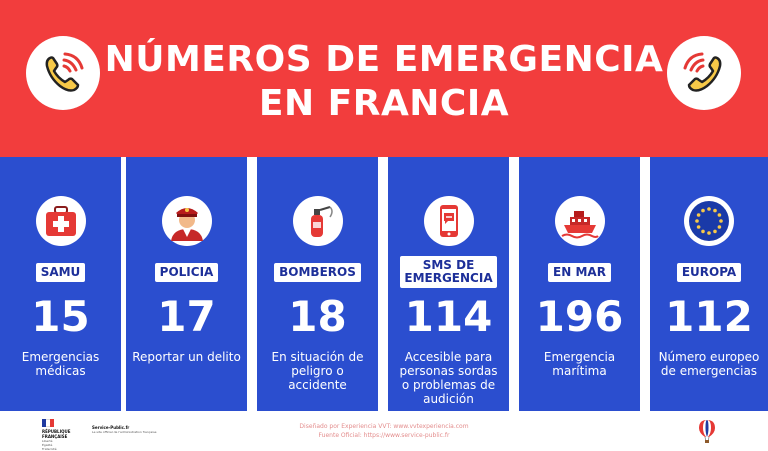  What do you see at coordinates (579, 316) in the screenshot?
I see `emergency-number: 196` at bounding box center [579, 316].